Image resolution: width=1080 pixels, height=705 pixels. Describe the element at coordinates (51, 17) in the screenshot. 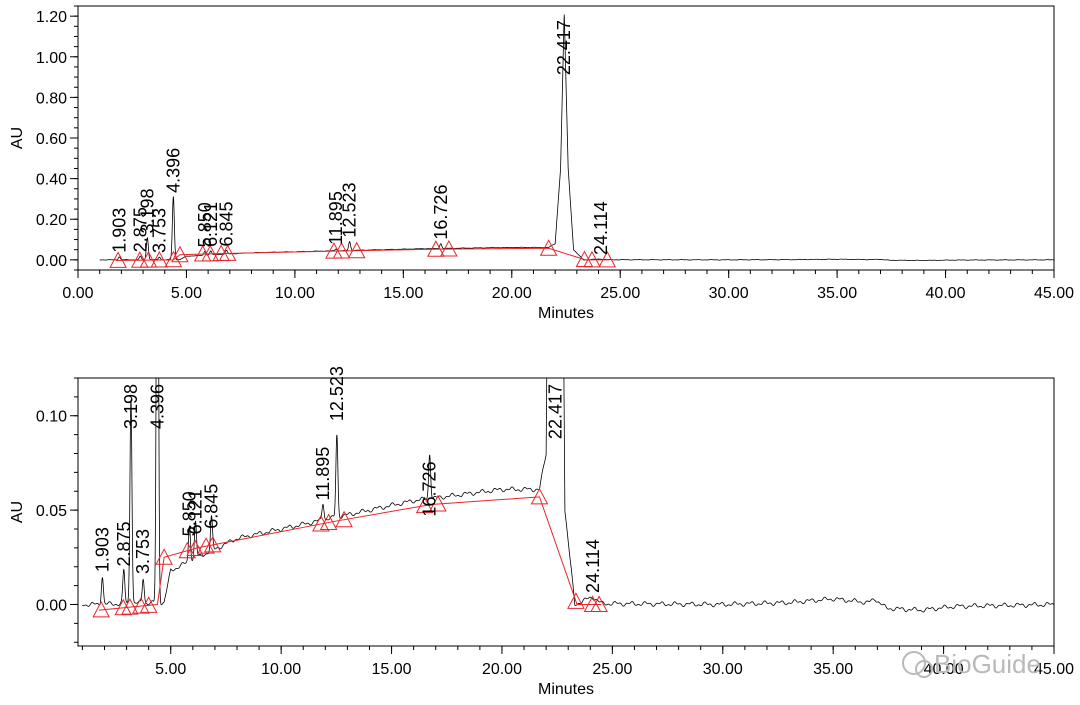

I see `y-tick-label: 1.20` at that location.